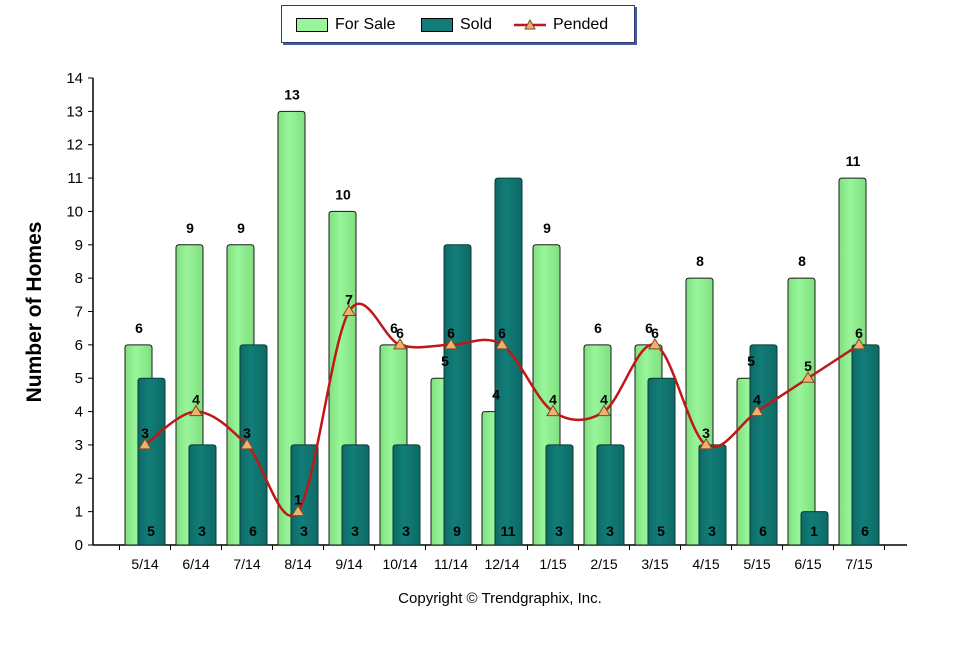 The height and width of the screenshot is (648, 956). Describe the element at coordinates (75, 178) in the screenshot. I see `y-tick-label: 11` at that location.